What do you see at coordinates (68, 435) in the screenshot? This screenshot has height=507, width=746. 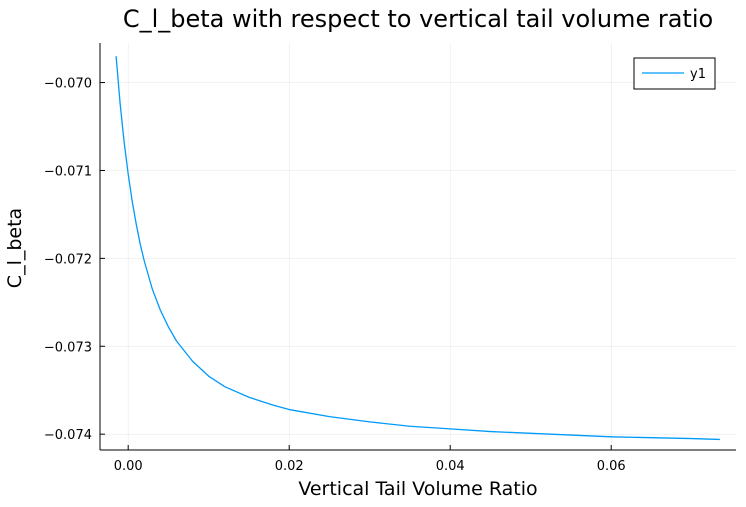 I see `y-tick-label: −0.074` at bounding box center [68, 435].